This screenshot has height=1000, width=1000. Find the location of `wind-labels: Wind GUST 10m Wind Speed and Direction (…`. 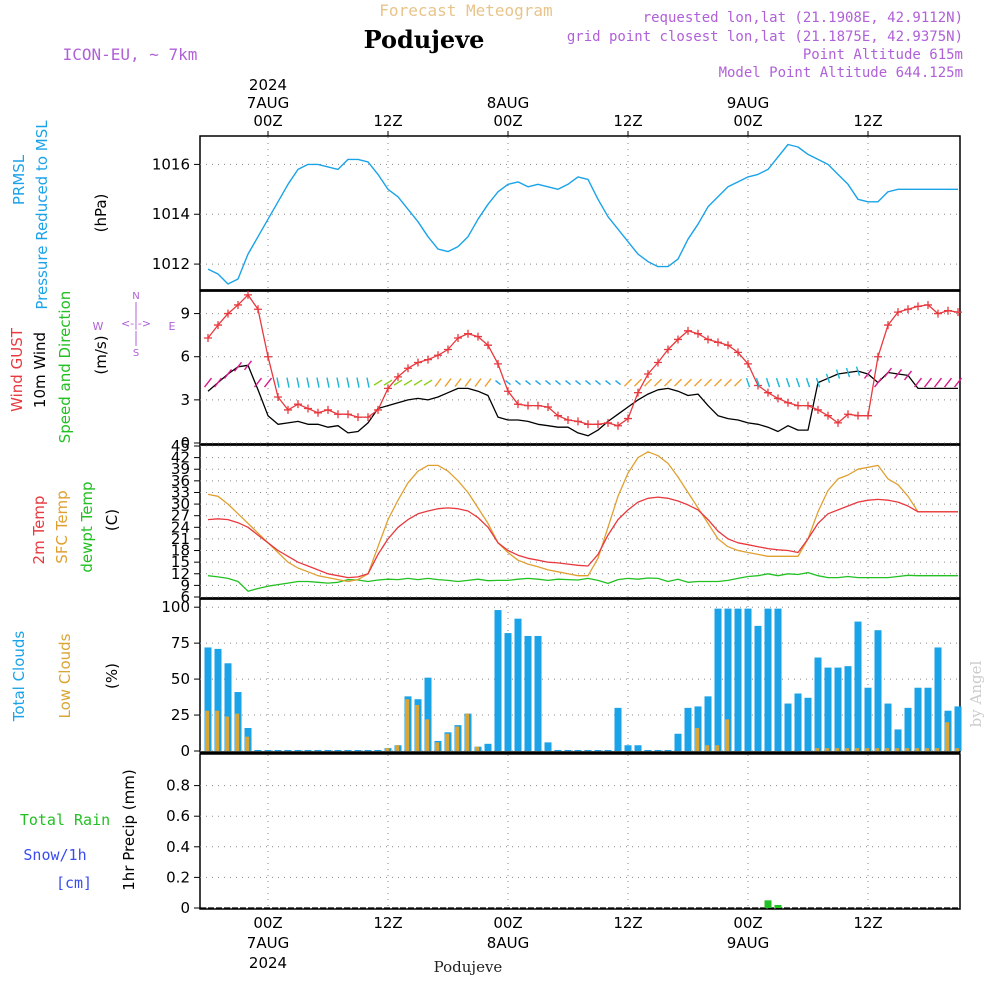

wind-labels: Wind GUST 10m Wind Speed and Direction (… is located at coordinates (92, 367).